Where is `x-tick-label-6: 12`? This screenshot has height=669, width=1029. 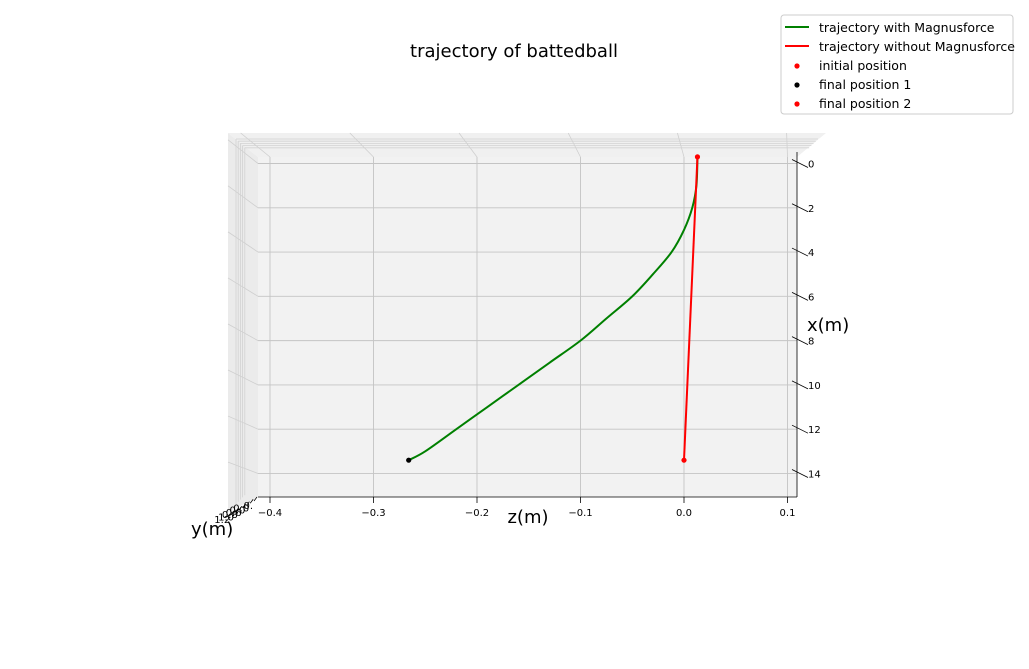 x-tick-label-6: 12 is located at coordinates (814, 430).